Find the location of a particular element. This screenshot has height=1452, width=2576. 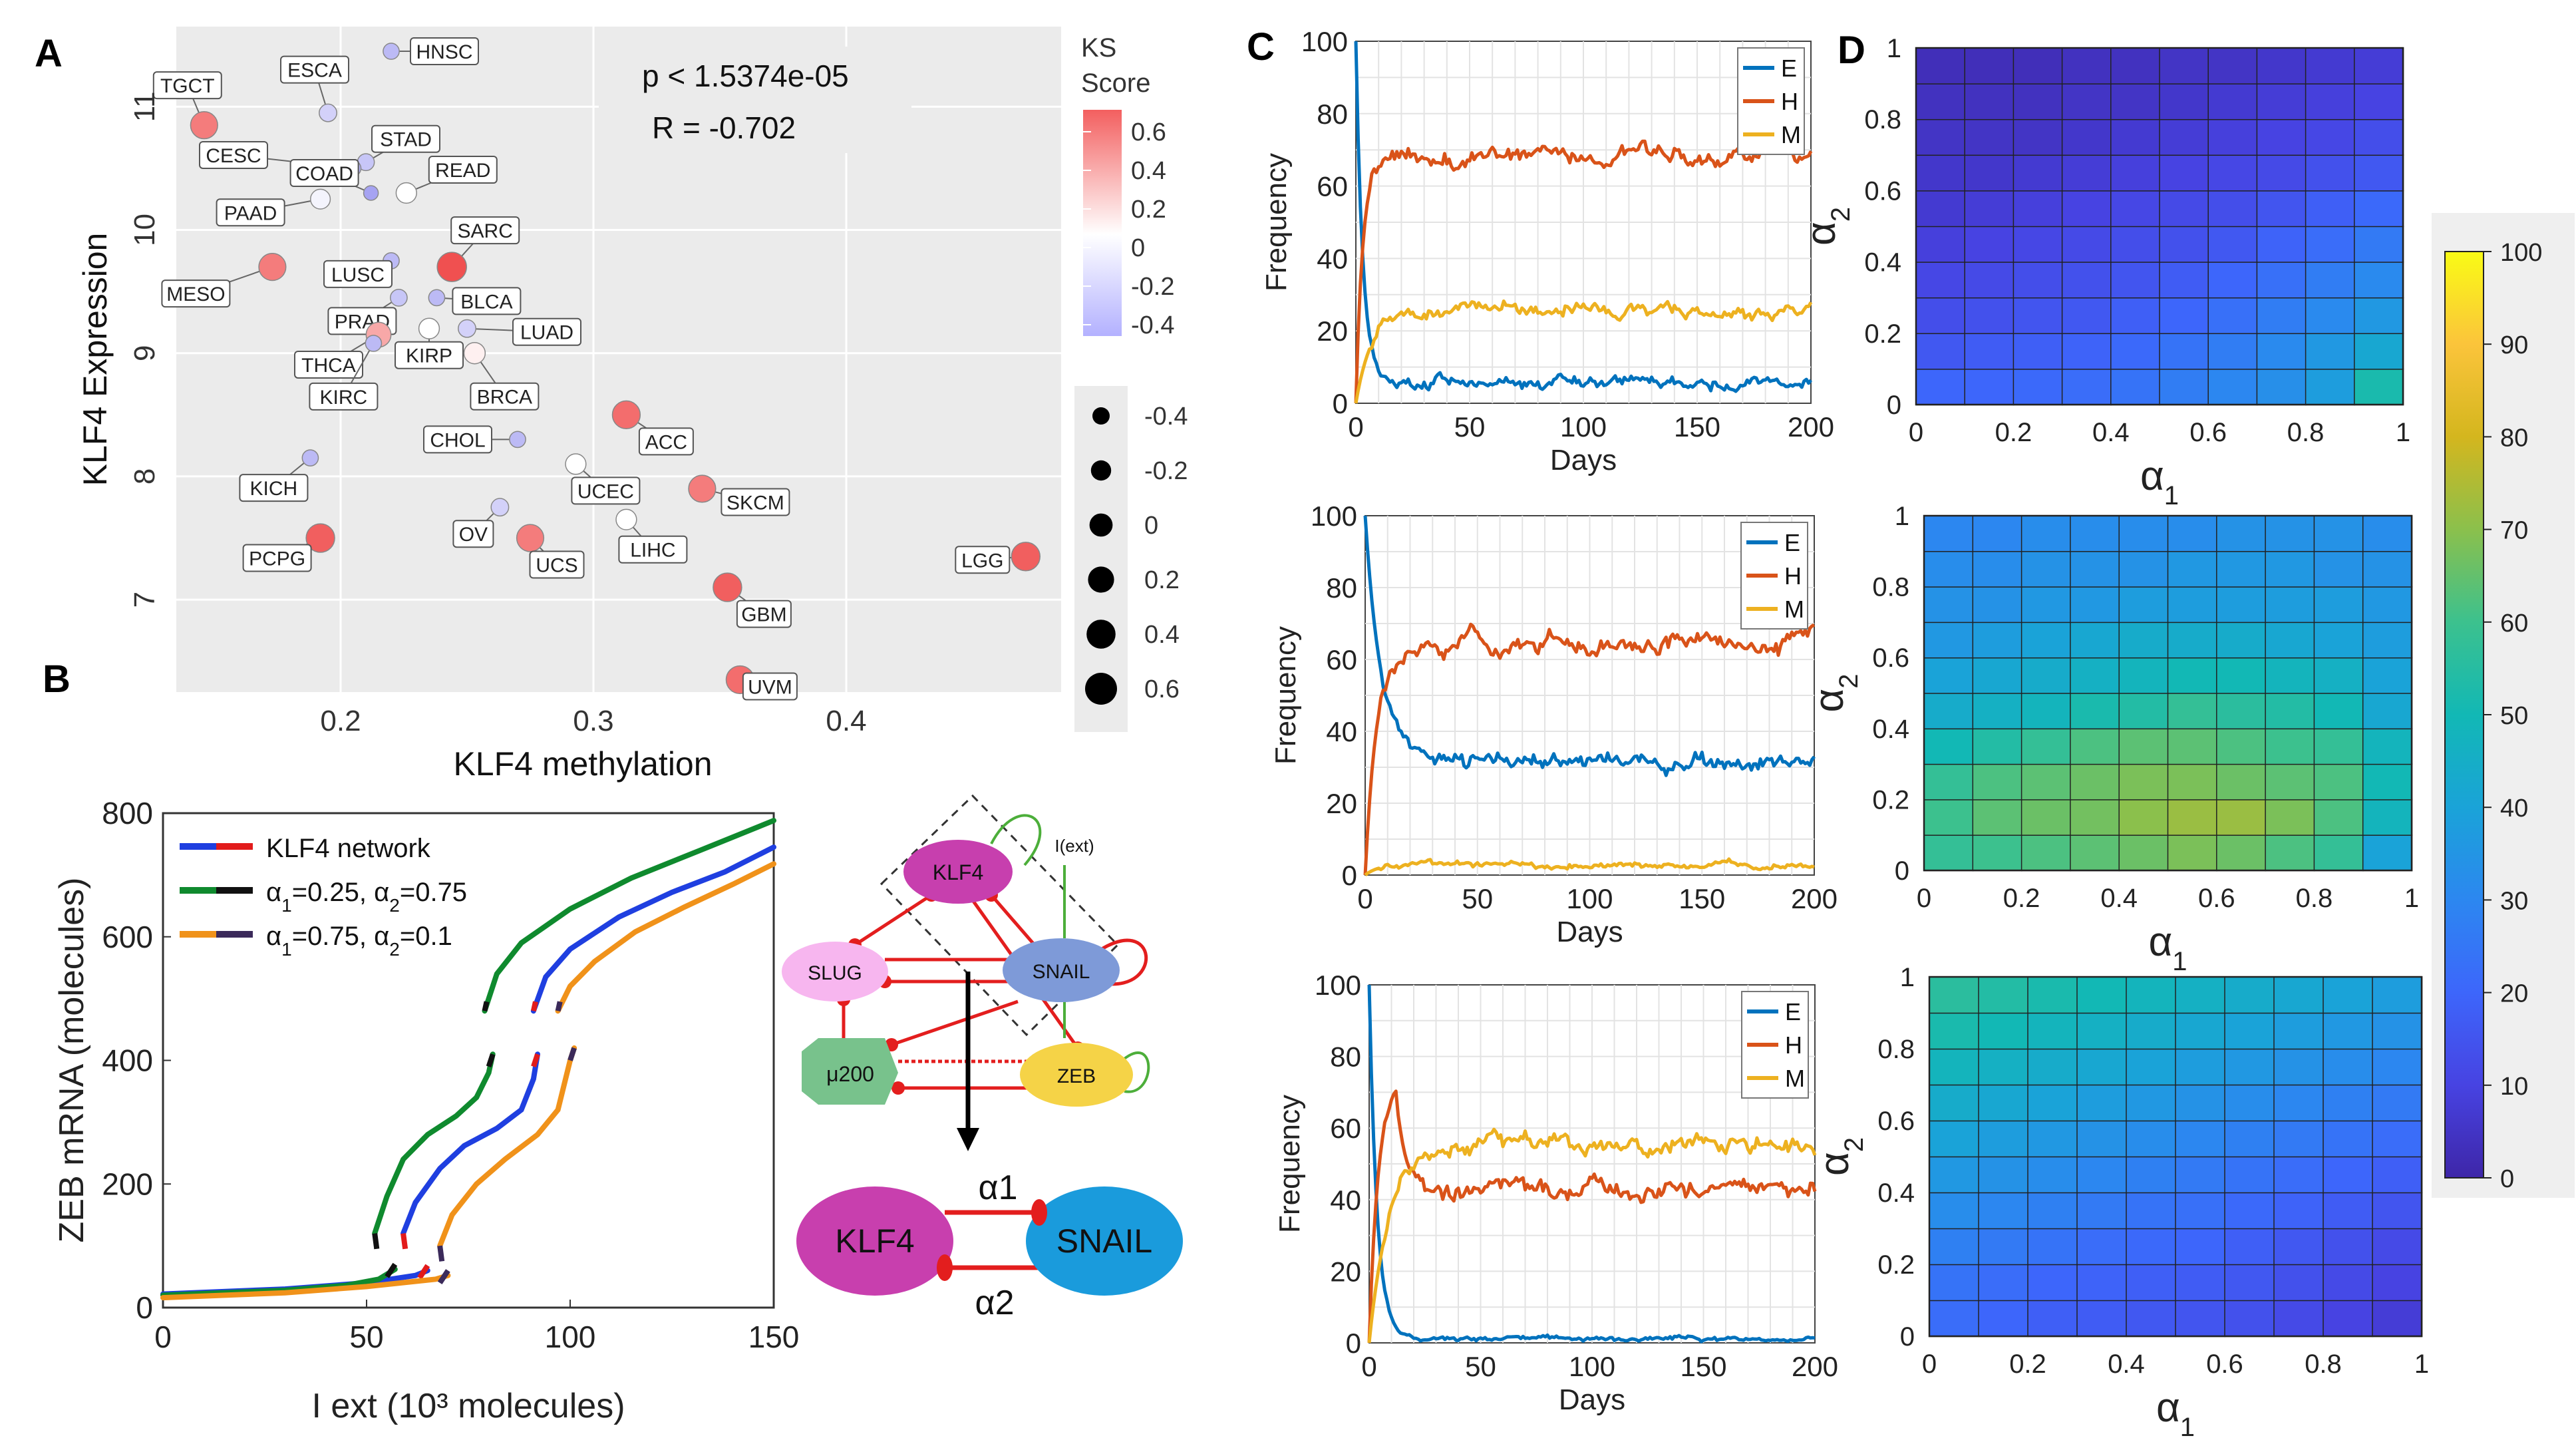

y-axis-label: Frequency is located at coordinates (1285, 695).